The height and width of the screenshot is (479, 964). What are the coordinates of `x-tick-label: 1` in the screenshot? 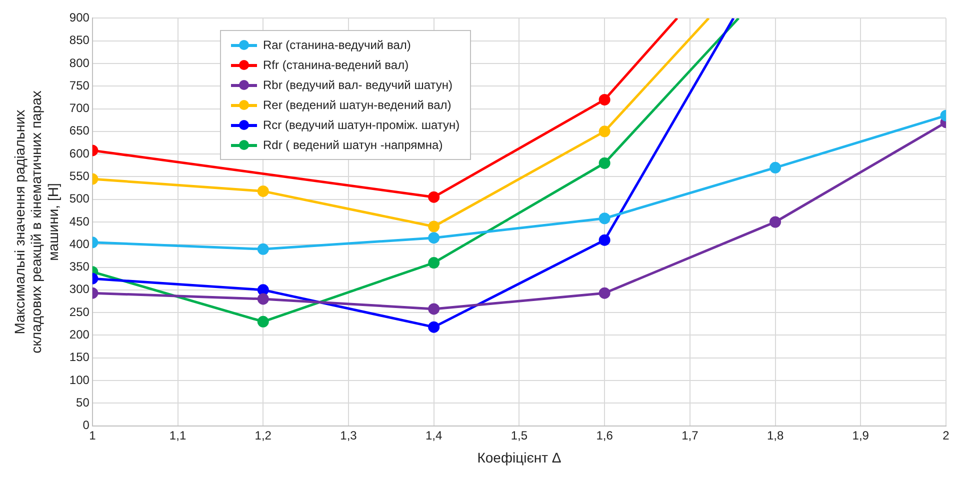 It's located at (92, 435).